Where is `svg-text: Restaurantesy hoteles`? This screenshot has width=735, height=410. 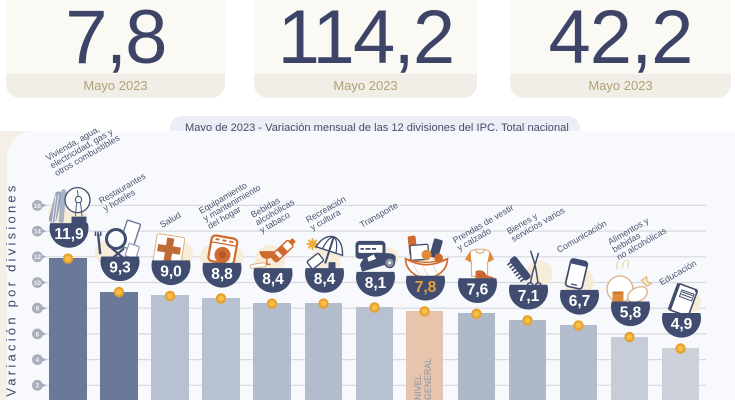
svg-text: Restaurantesy hoteles is located at coordinates (124, 192).